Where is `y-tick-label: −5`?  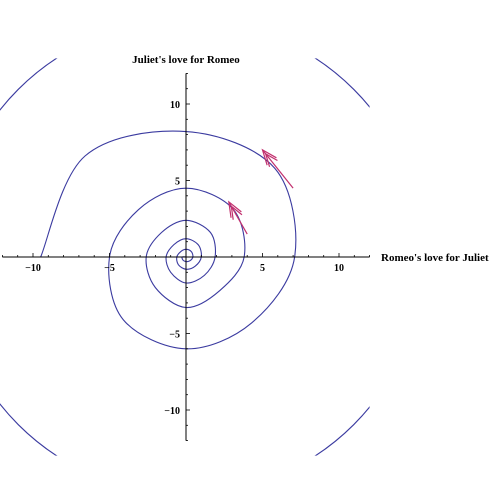 y-tick-label: −5 is located at coordinates (174, 335).